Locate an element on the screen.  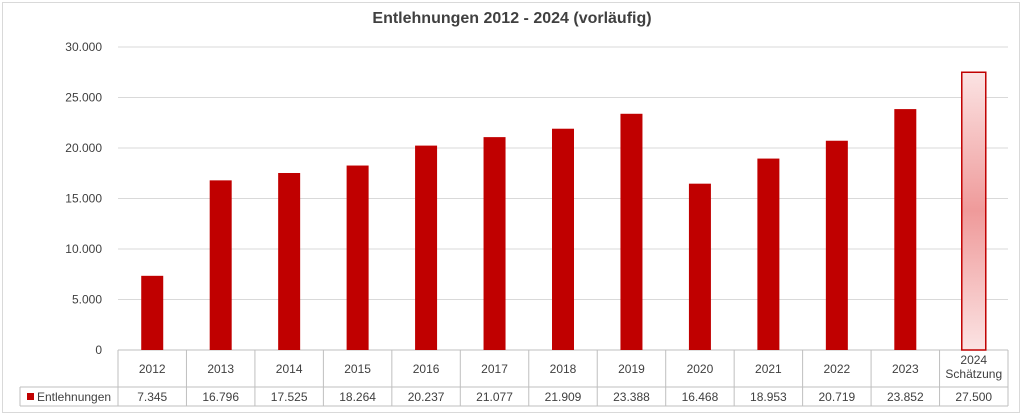
data-value: 20.237 is located at coordinates (426, 397).